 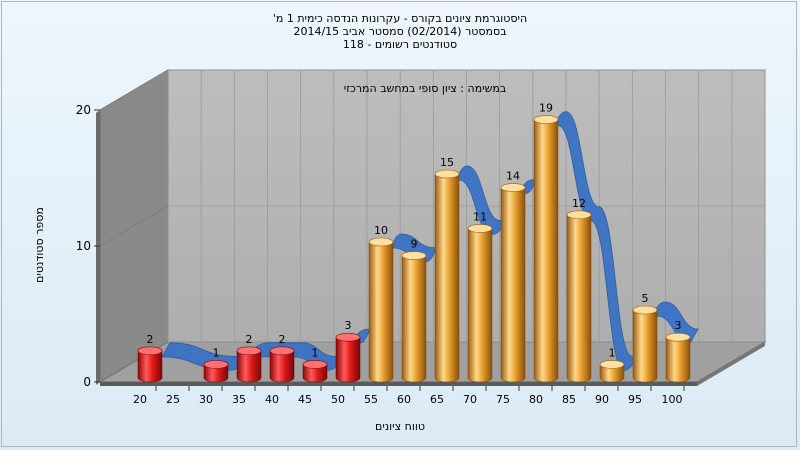 I want to click on x-tick-label: 95, so click(x=635, y=399).